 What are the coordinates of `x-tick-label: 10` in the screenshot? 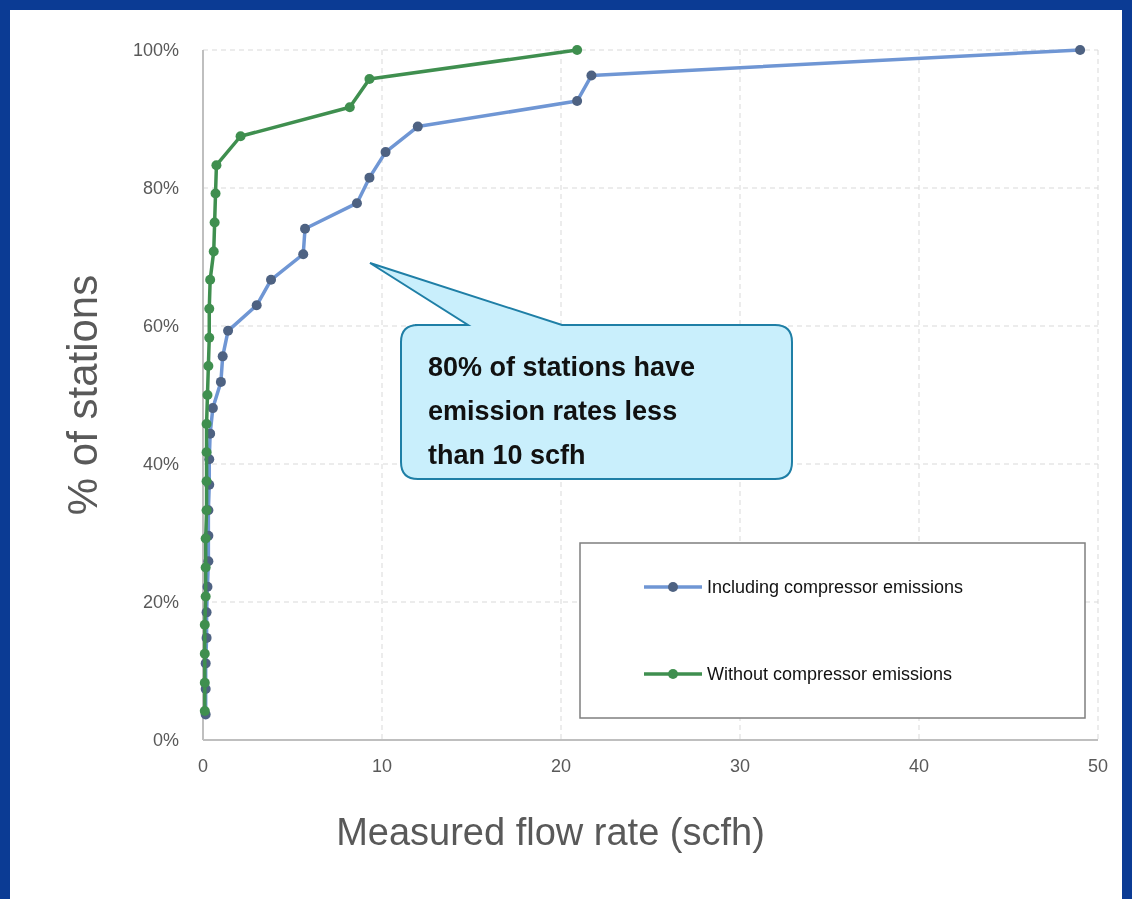 It's located at (382, 766).